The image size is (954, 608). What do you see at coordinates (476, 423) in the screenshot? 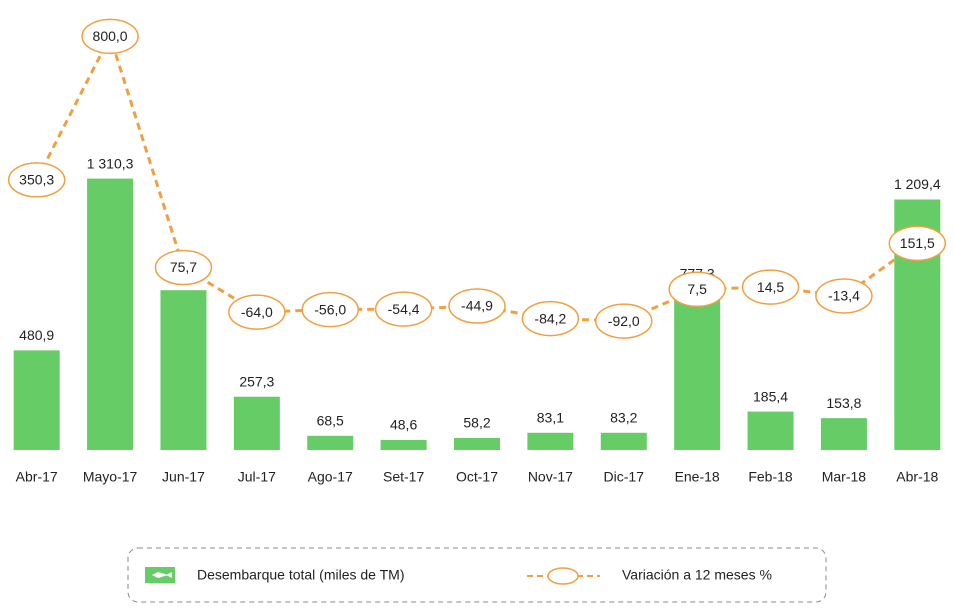
I see `data-label: 58,2` at bounding box center [476, 423].